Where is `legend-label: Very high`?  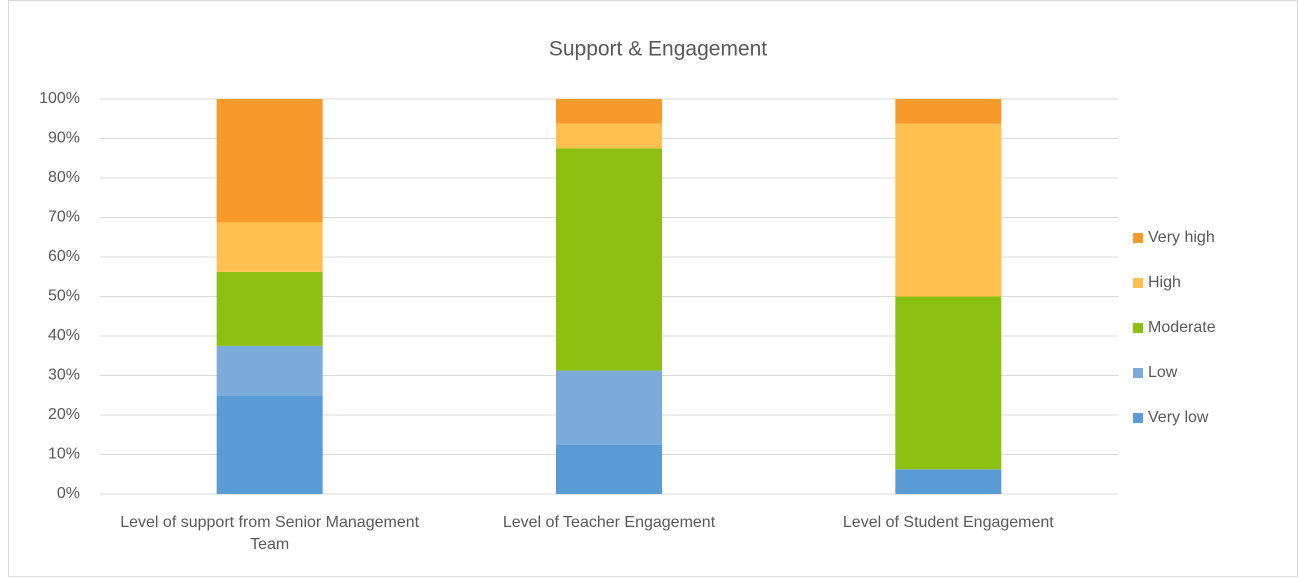
legend-label: Very high is located at coordinates (1181, 237).